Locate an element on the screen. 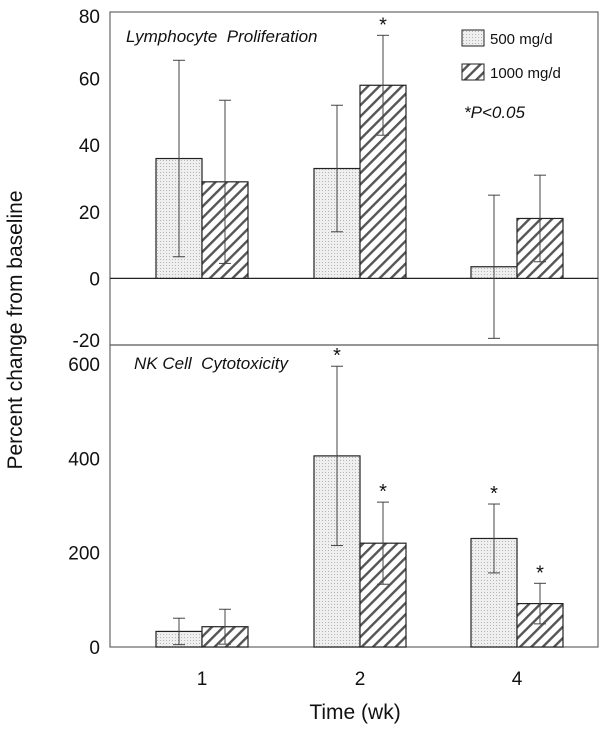  lymph-y-tick-2: 40 is located at coordinates (89, 146).